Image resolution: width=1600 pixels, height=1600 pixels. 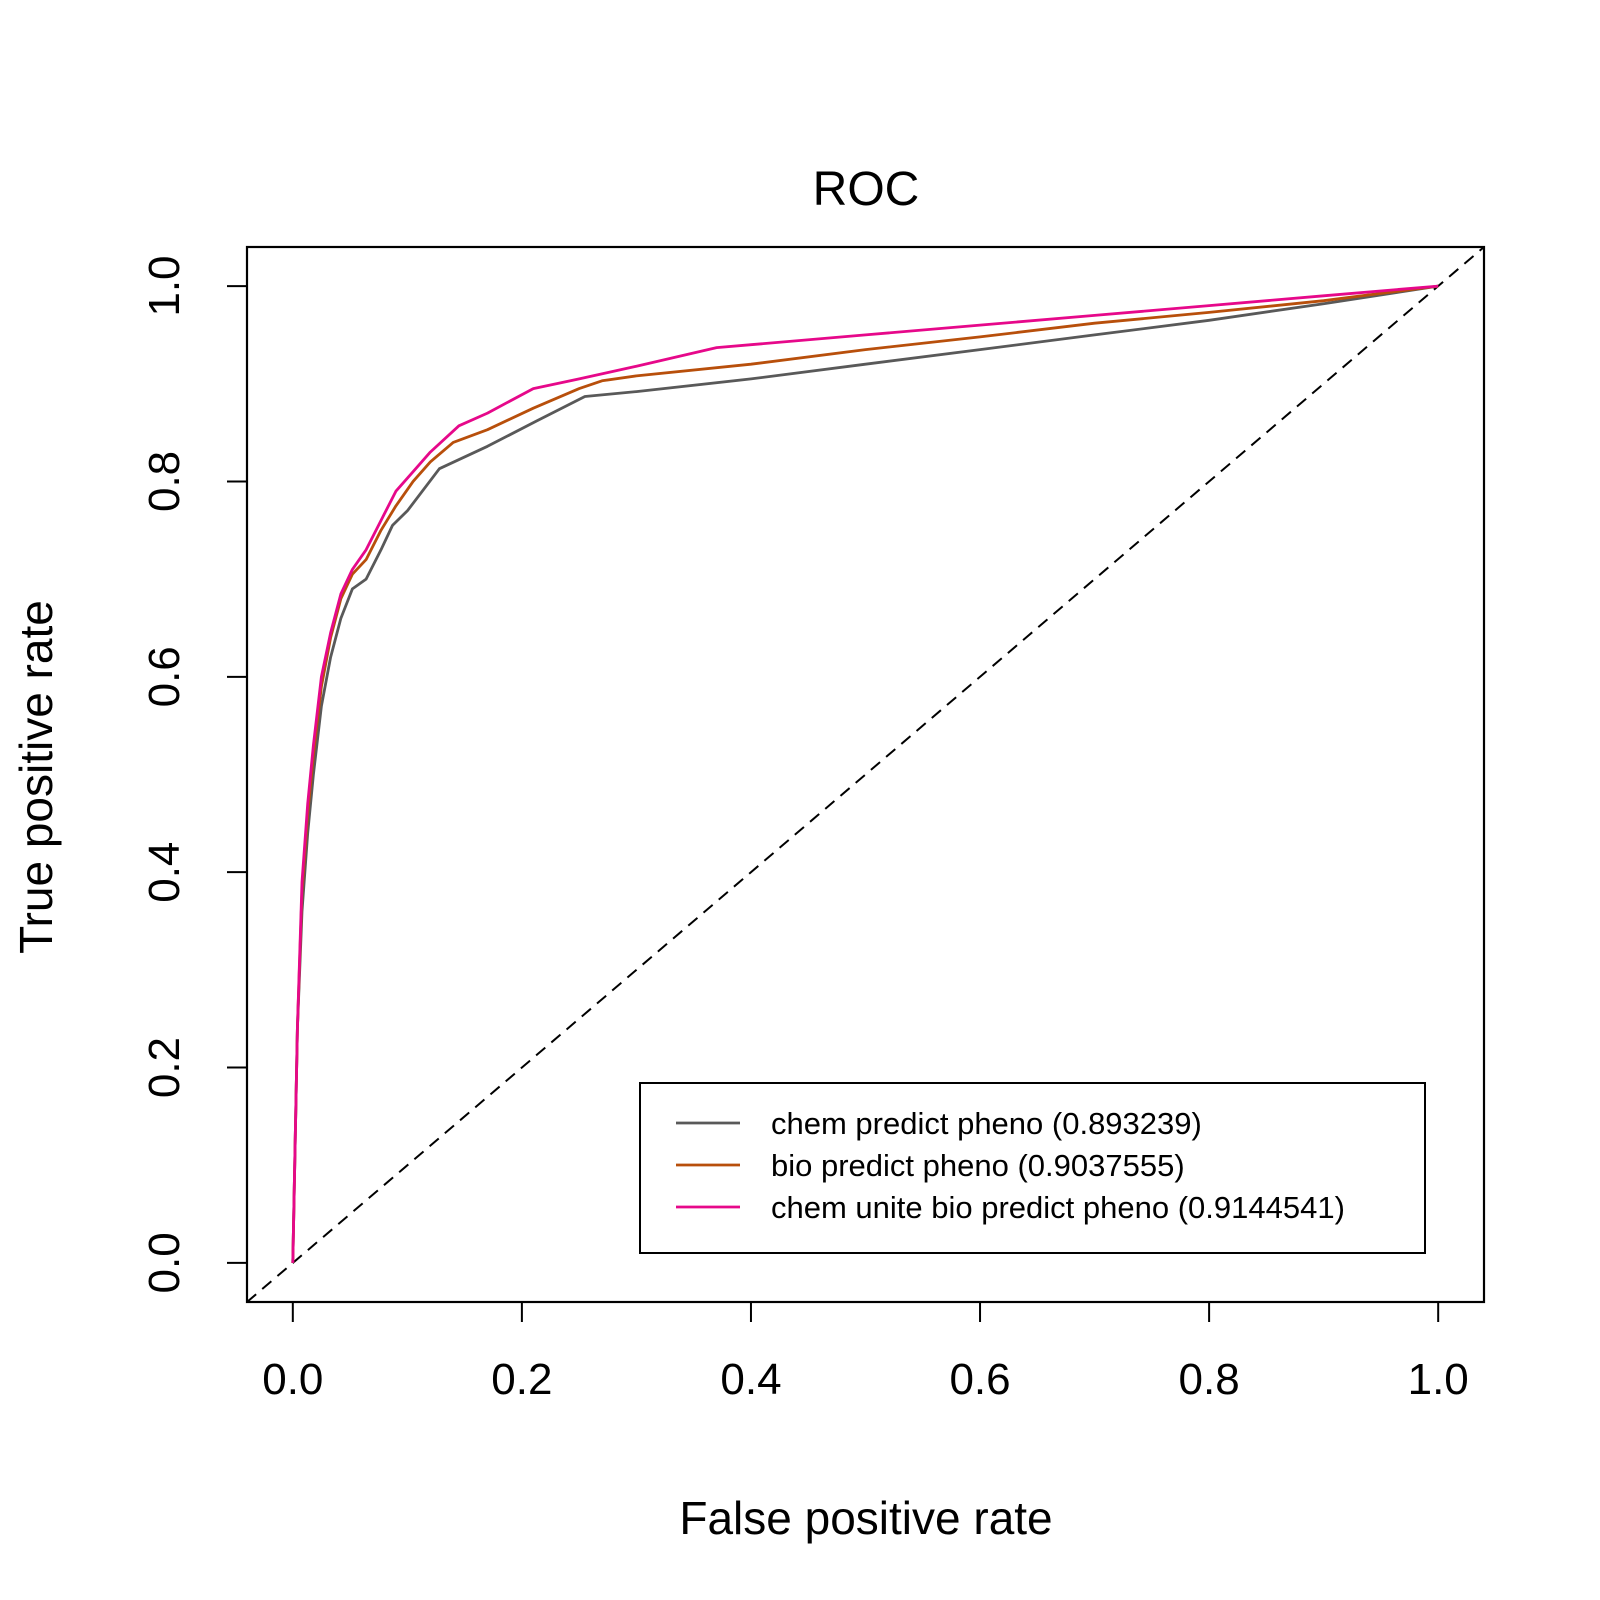 I want to click on x-tick-label: 1.0, so click(x=1438, y=1379).